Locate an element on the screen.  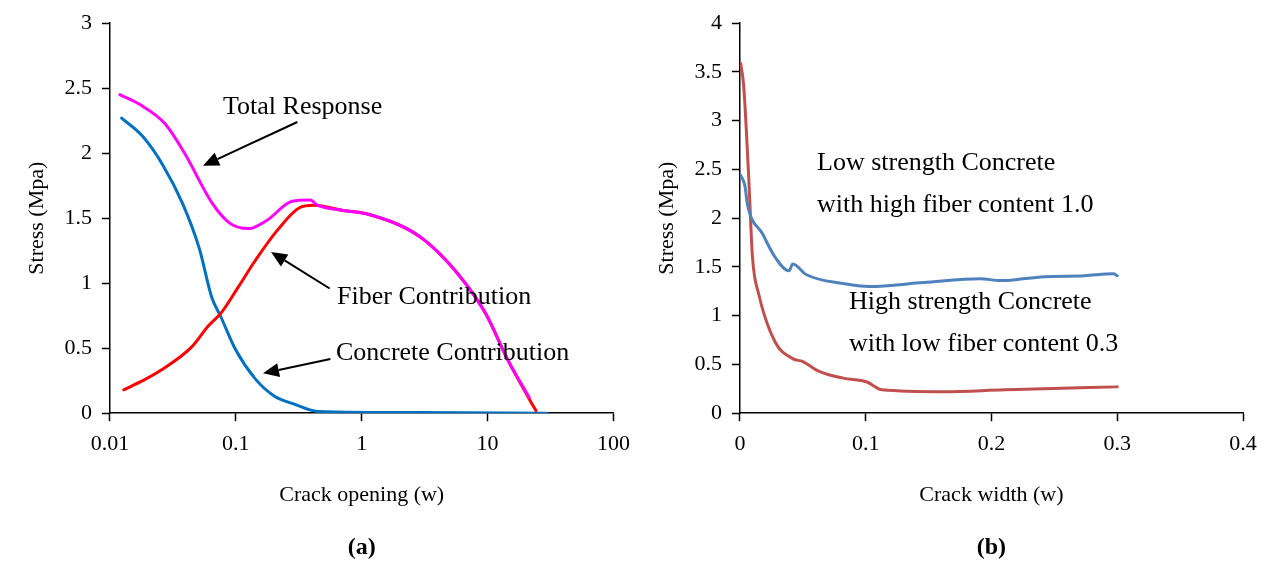
x-axis-title: Crack opening (w) is located at coordinates (362, 493).